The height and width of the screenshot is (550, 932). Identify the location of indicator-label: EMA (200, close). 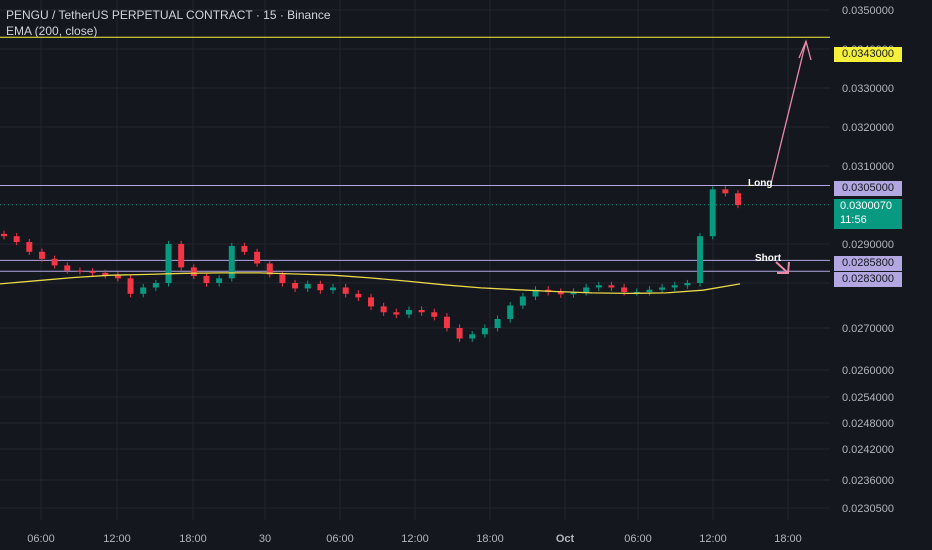
(52, 31).